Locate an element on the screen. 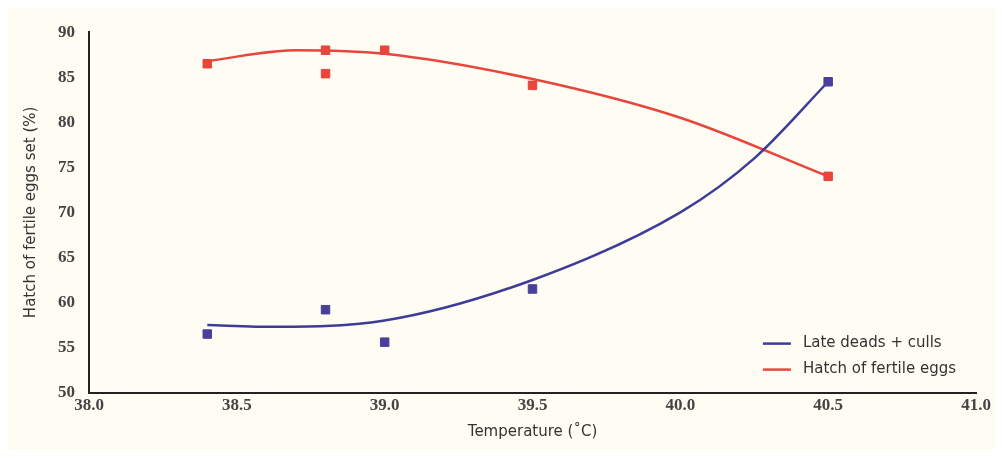  y-axis-title: Hatch of fertile eggs set (%) is located at coordinates (29, 212).